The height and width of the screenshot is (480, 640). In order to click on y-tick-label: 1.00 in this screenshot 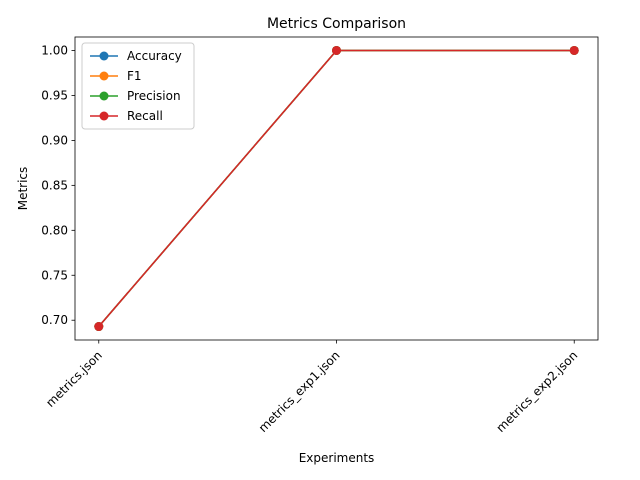, I will do `click(54, 50)`.